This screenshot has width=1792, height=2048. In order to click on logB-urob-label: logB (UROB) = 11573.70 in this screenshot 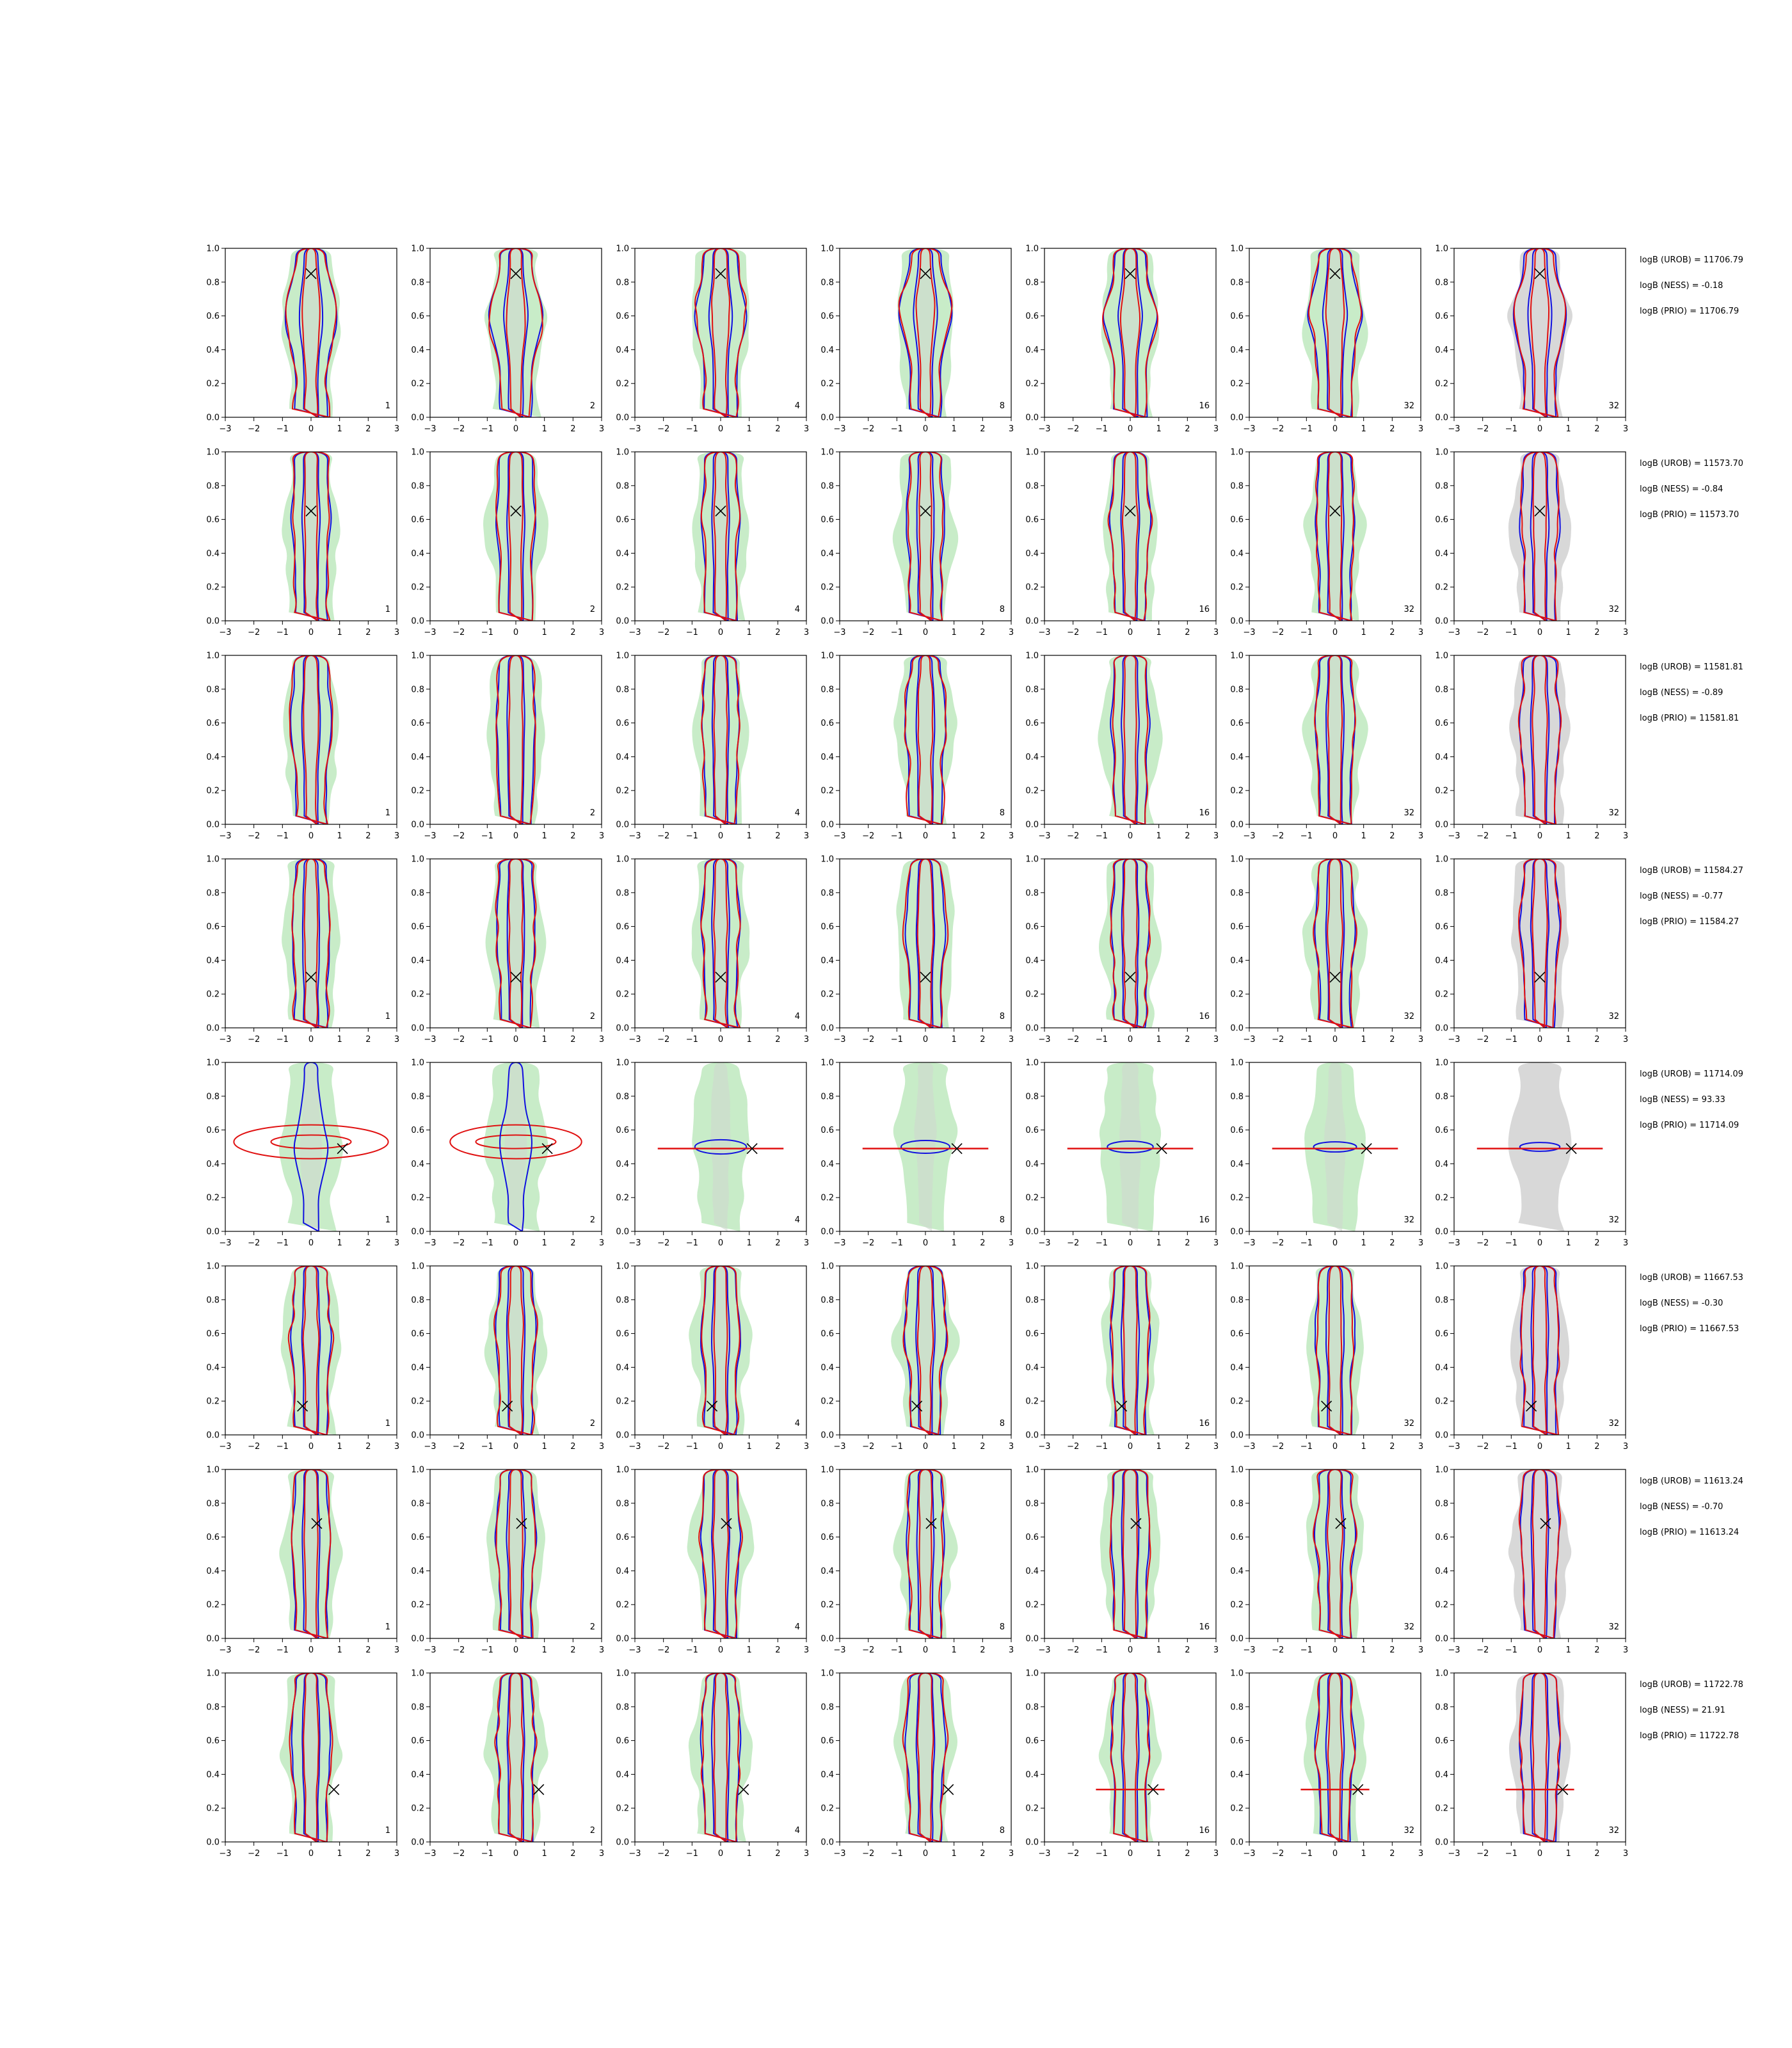, I will do `click(1691, 463)`.